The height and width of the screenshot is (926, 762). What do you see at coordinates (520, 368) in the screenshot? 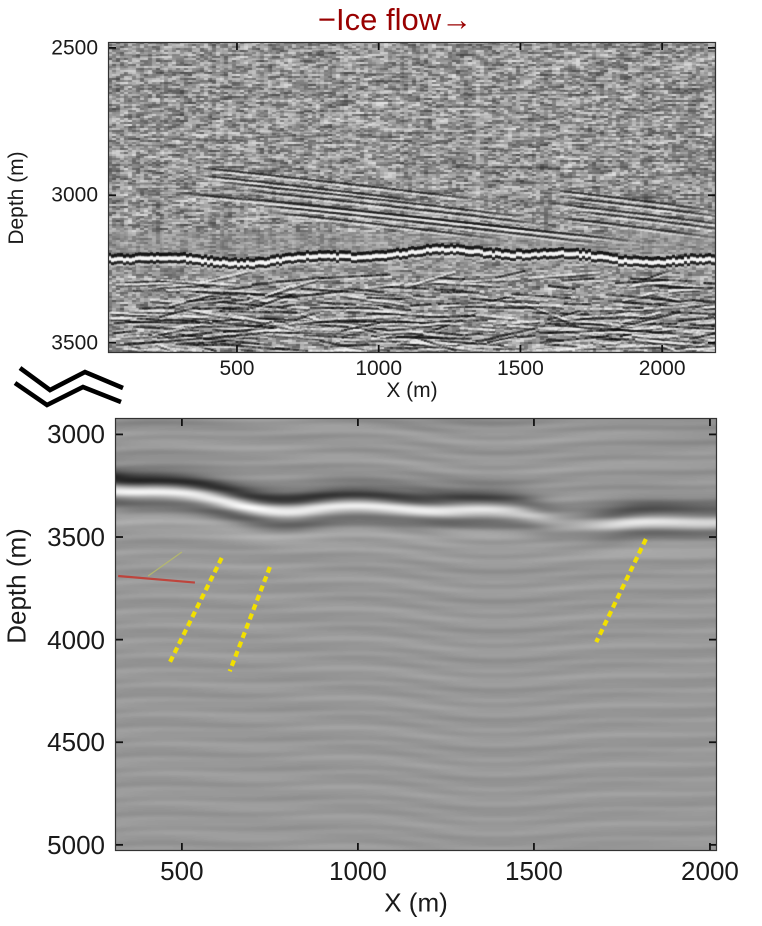
I see `top-xtick-1500: 1500` at bounding box center [520, 368].